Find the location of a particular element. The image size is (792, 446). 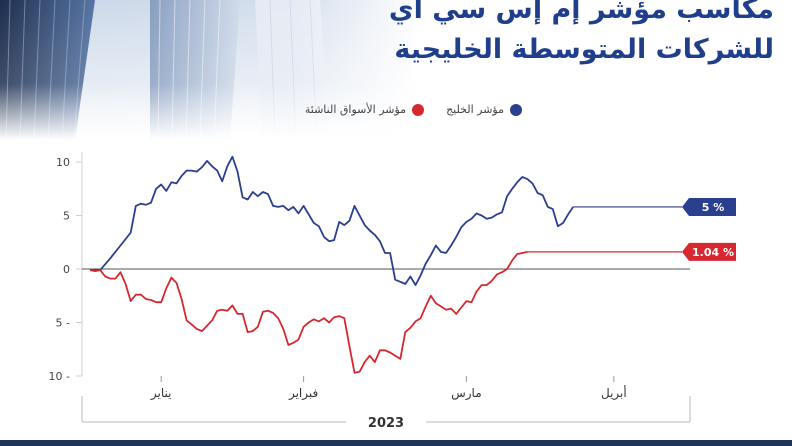

footer-bar is located at coordinates (396, 443).